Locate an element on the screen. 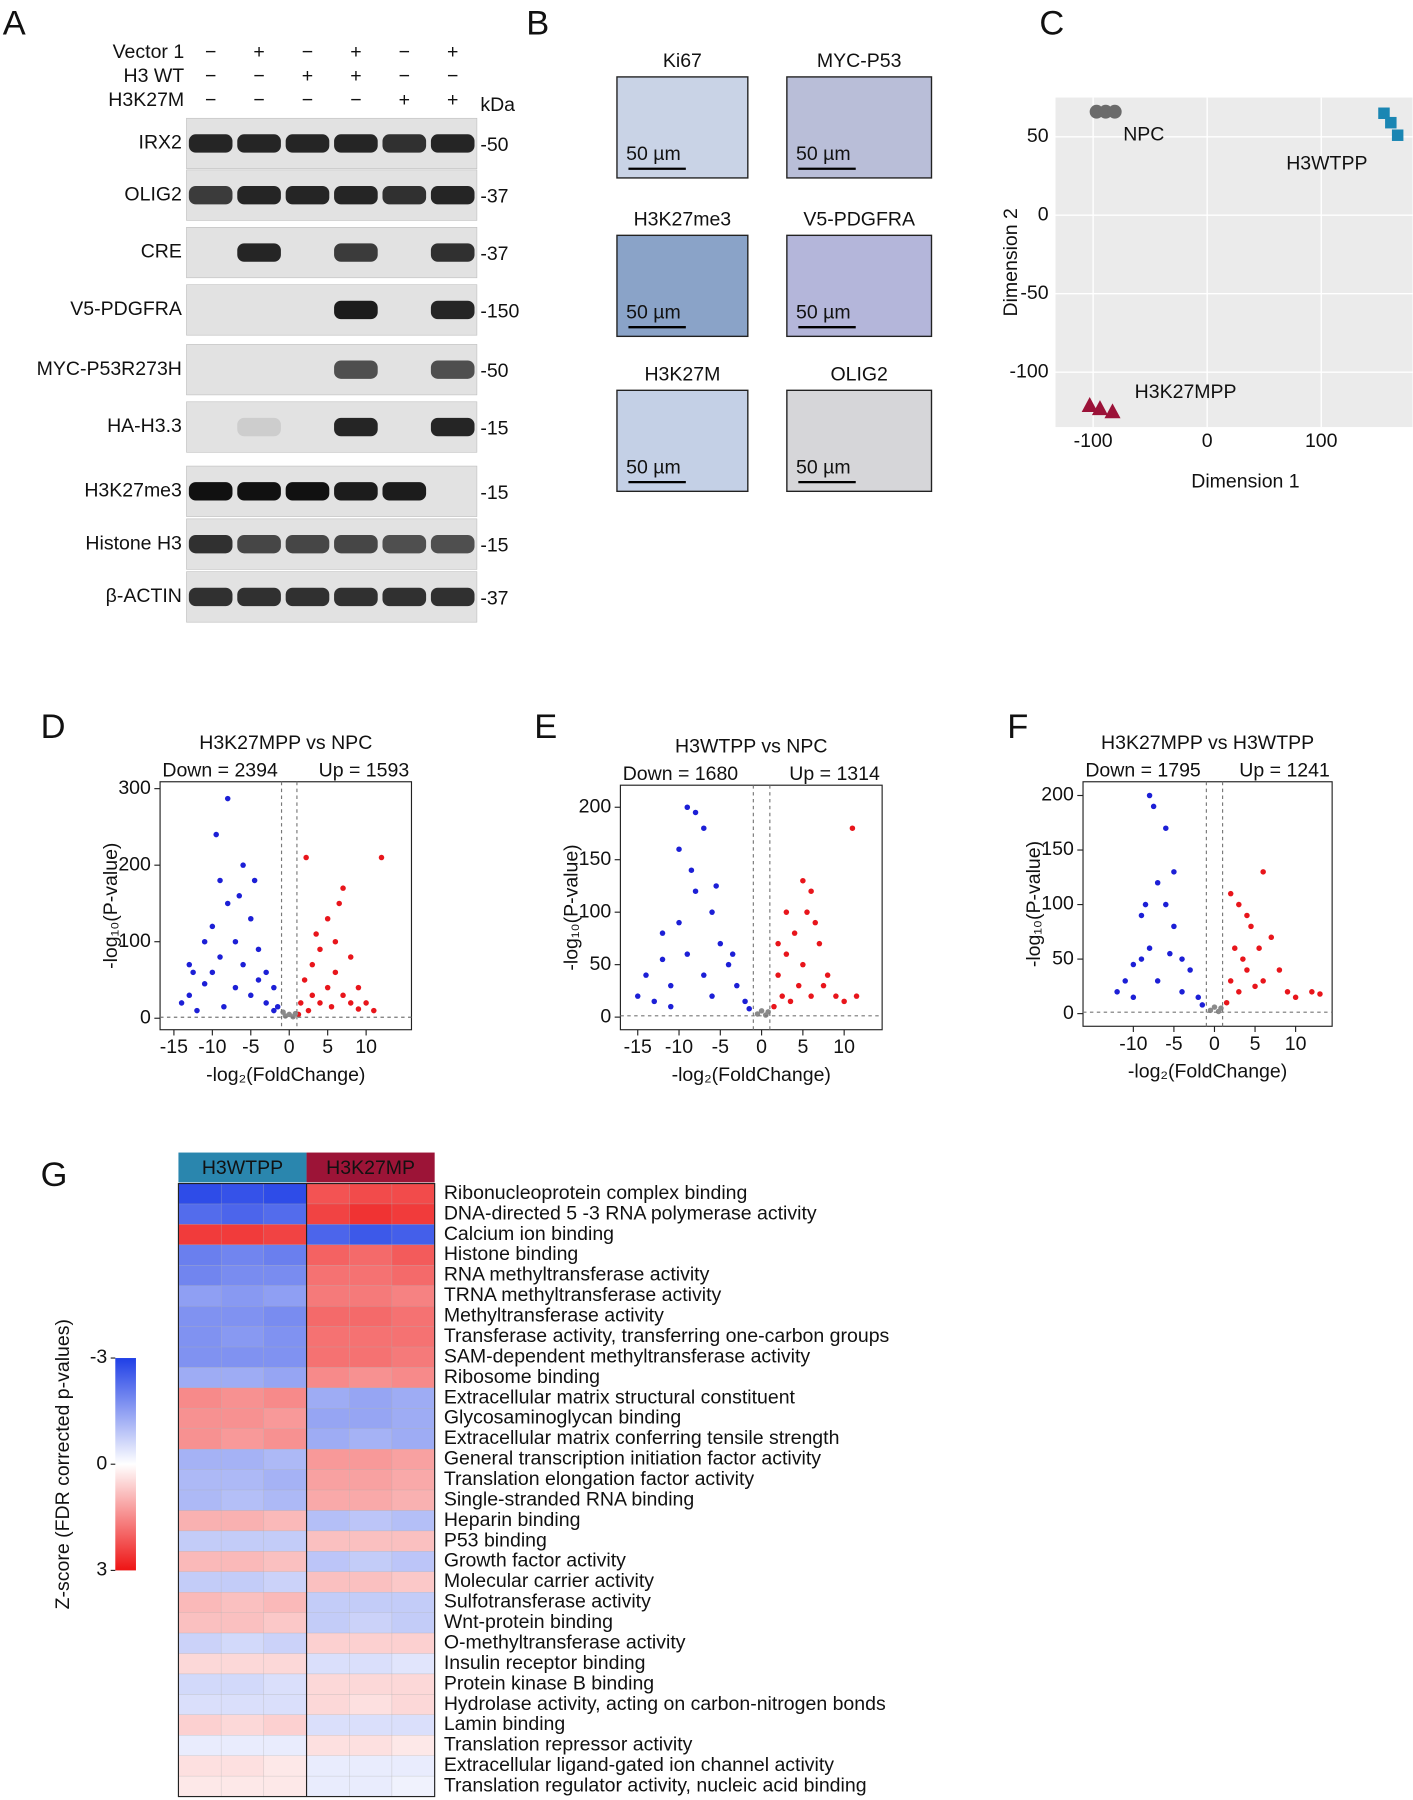  row-label: Insulin receptor binding is located at coordinates (545, 1663).